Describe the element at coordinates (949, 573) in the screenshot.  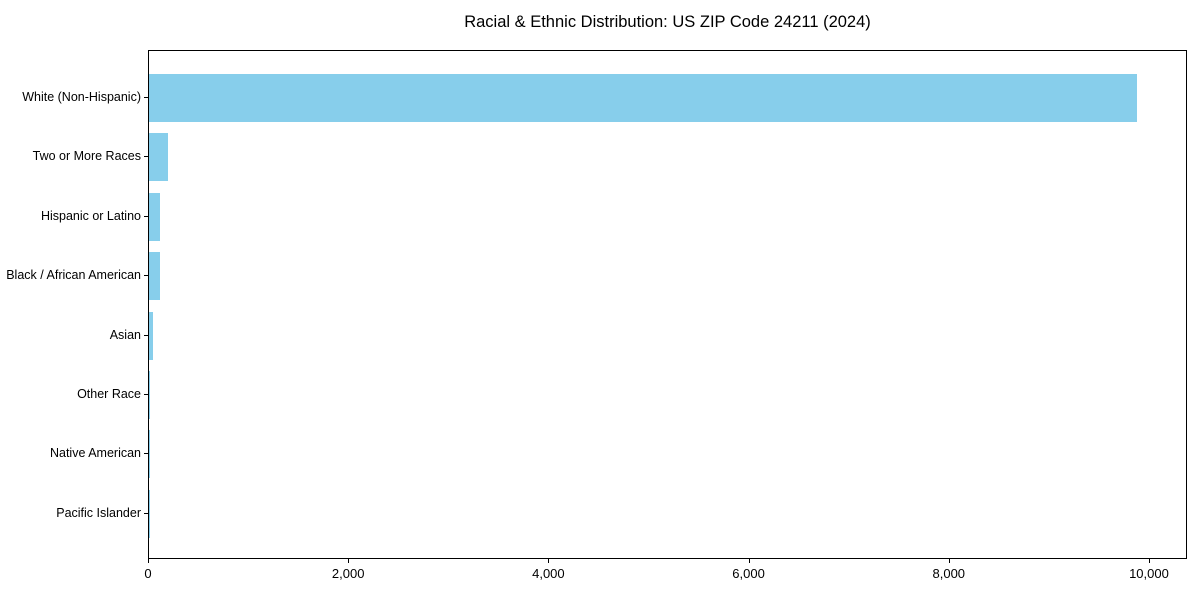
I see `x-tick-label: 8,000` at that location.